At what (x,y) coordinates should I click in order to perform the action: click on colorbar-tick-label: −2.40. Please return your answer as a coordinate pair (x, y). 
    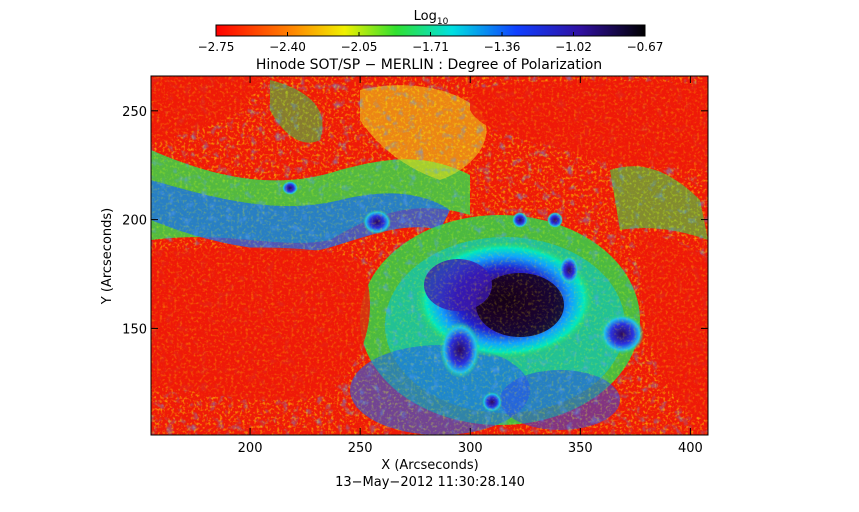
    Looking at the image, I should click on (287, 47).